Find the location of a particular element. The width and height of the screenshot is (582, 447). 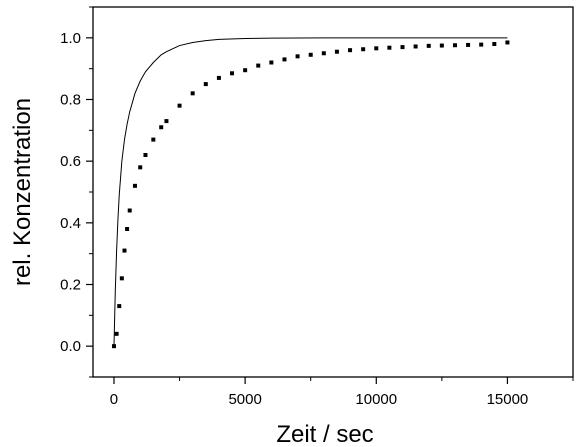

y-tick-label: 0.4 is located at coordinates (70, 223).